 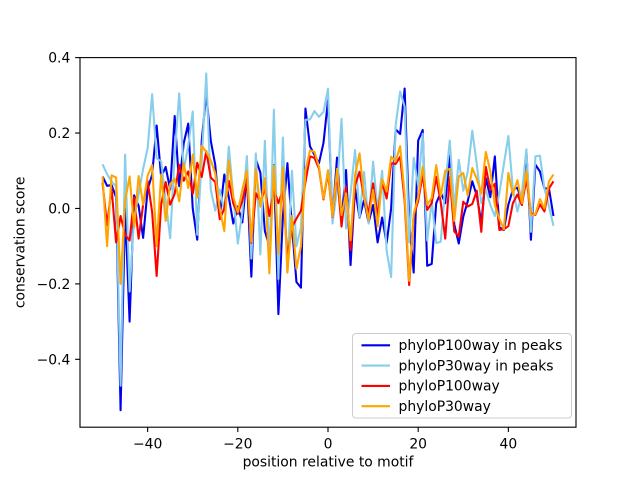 I want to click on legend-box, so click(x=462, y=376).